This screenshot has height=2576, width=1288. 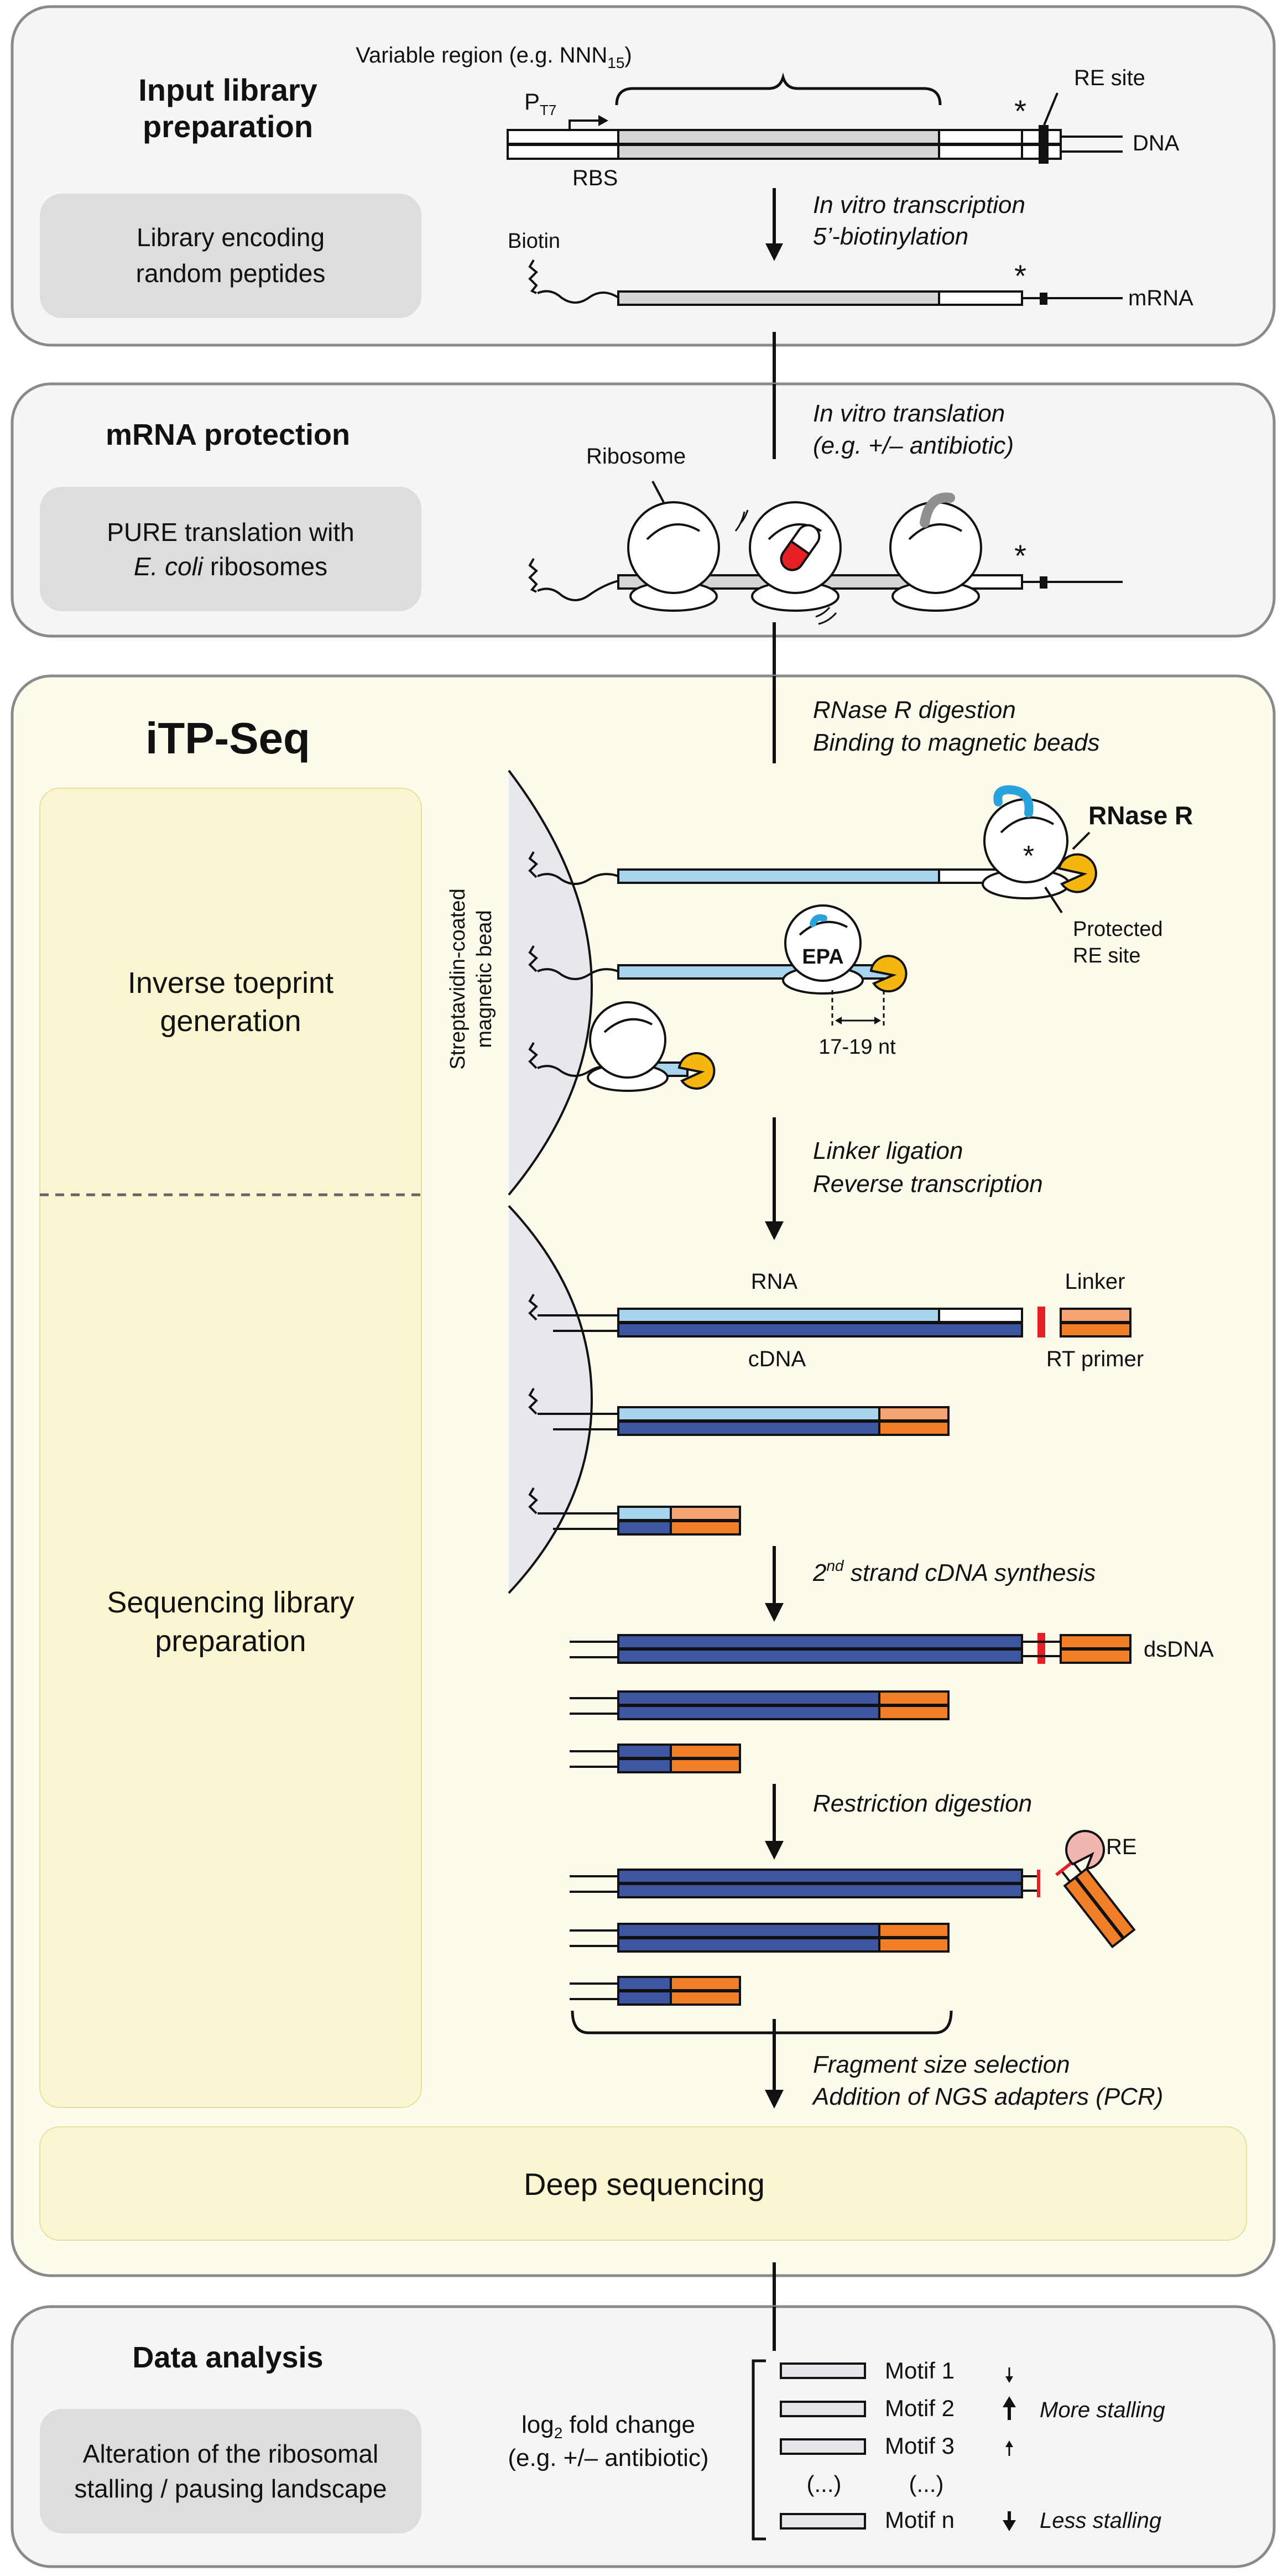 What do you see at coordinates (935, 552) in the screenshot?
I see `ribosome-peptide-icon` at bounding box center [935, 552].